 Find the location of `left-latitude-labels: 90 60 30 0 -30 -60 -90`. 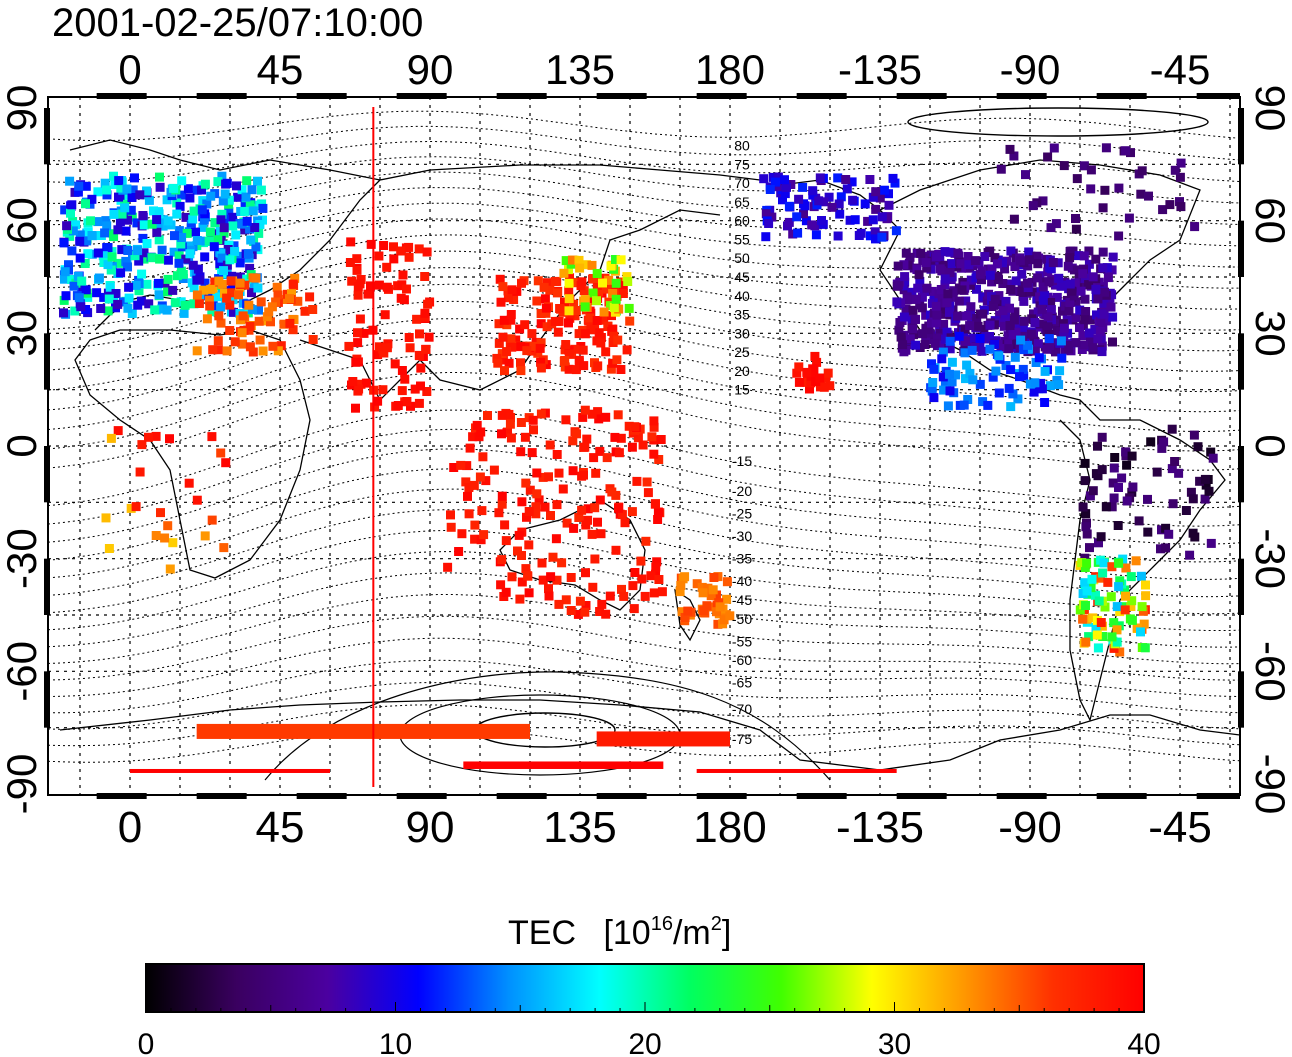

left-latitude-labels: 90 60 30 0 -30 -60 -90 is located at coordinates (22, 450).